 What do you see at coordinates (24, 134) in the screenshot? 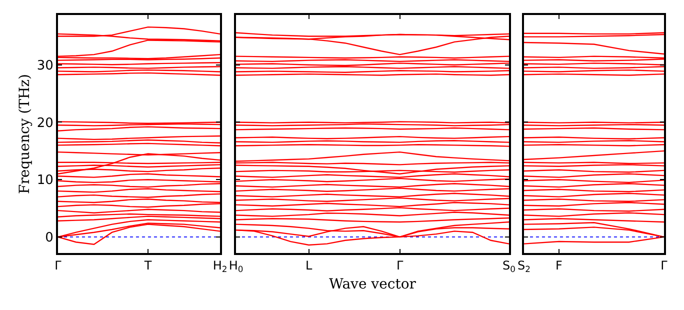
I see `y-axis-title: Frequency (THz)` at bounding box center [24, 134].